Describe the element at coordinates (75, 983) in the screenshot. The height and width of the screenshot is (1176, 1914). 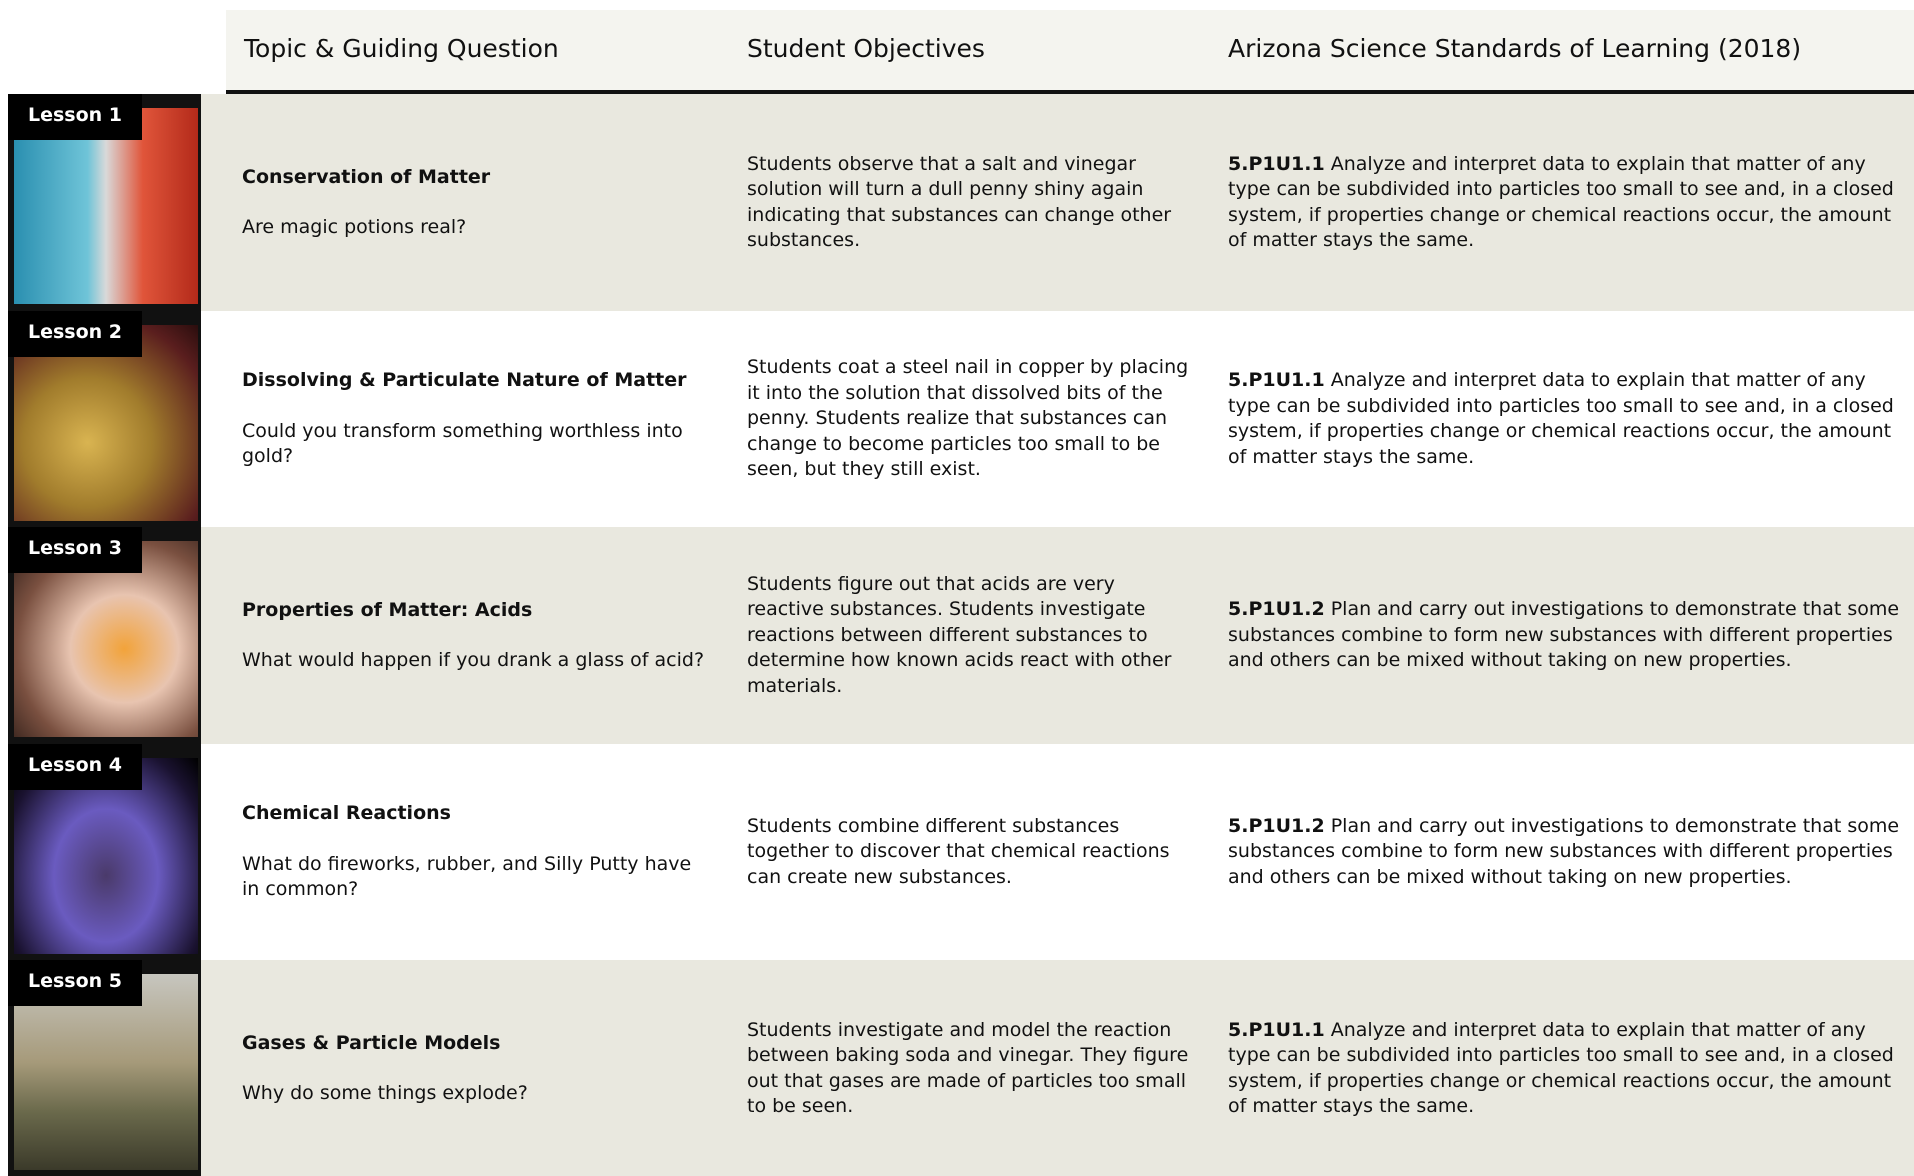
I see `lesson-label: Lesson 5` at that location.